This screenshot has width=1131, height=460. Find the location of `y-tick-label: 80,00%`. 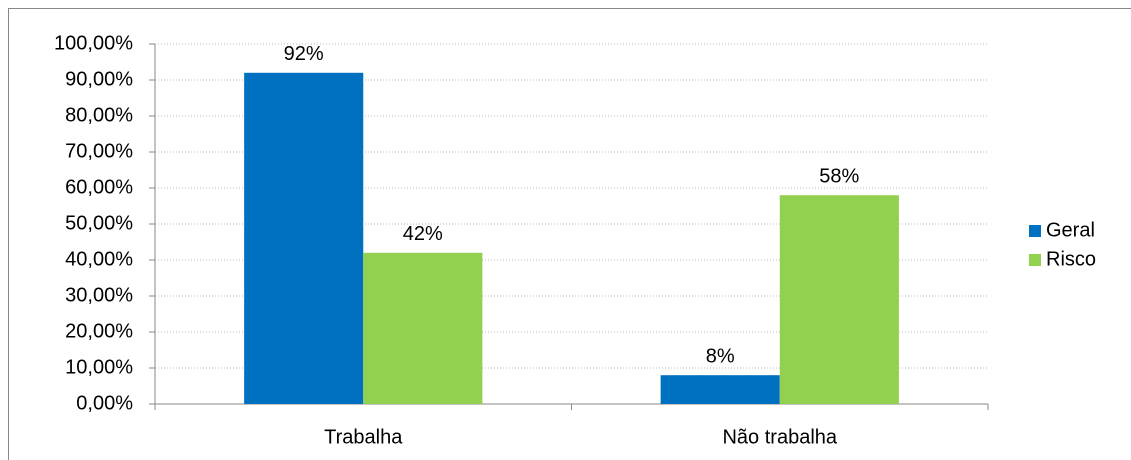

y-tick-label: 80,00% is located at coordinates (99, 115).